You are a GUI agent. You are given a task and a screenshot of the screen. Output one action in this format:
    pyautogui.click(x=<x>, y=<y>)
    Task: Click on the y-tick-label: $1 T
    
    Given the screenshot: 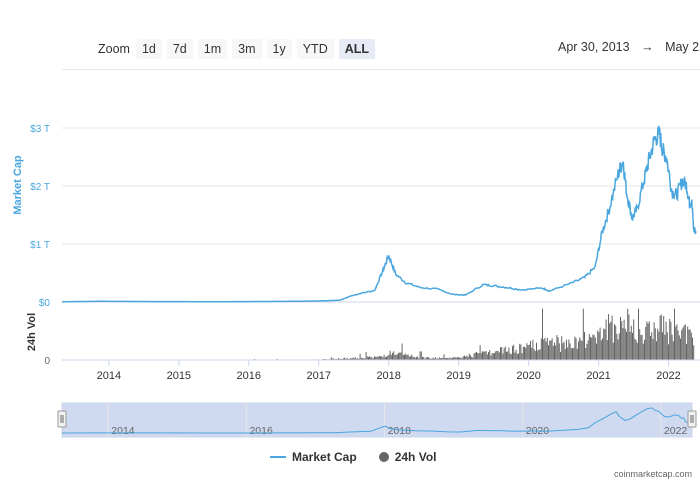 What is the action you would take?
    pyautogui.click(x=40, y=245)
    